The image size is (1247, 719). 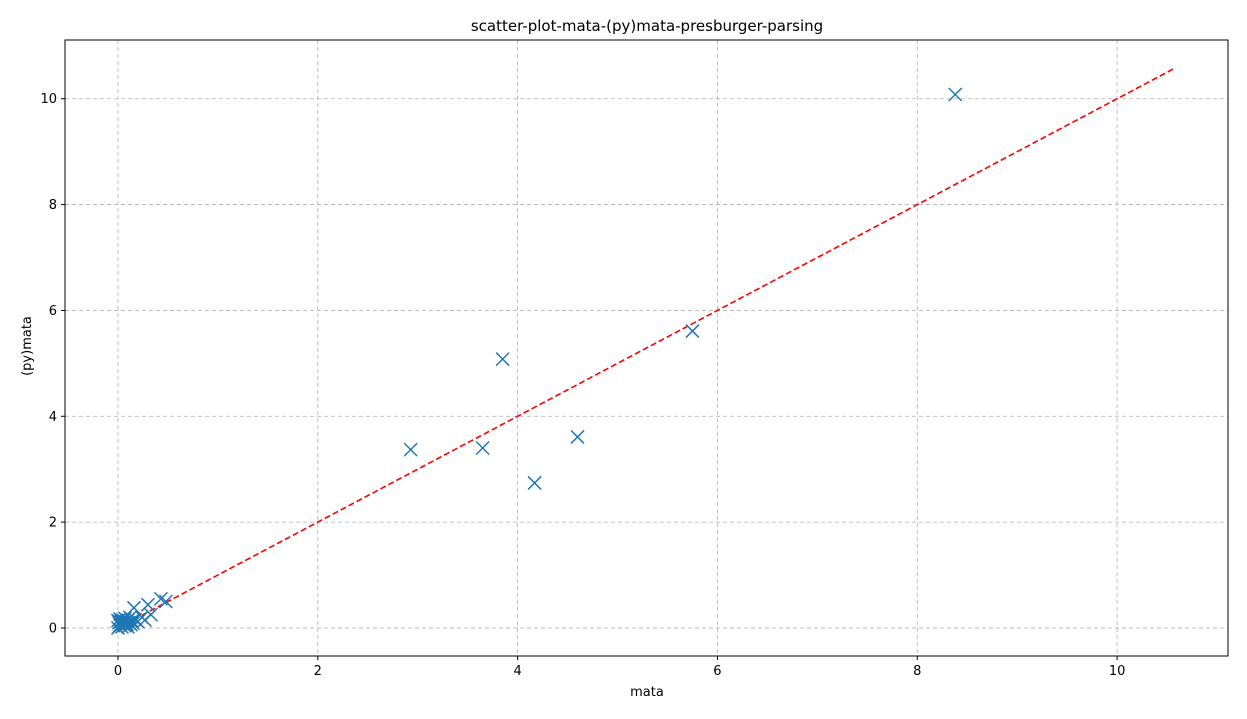 What do you see at coordinates (517, 671) in the screenshot?
I see `x-tick-label: 4` at bounding box center [517, 671].